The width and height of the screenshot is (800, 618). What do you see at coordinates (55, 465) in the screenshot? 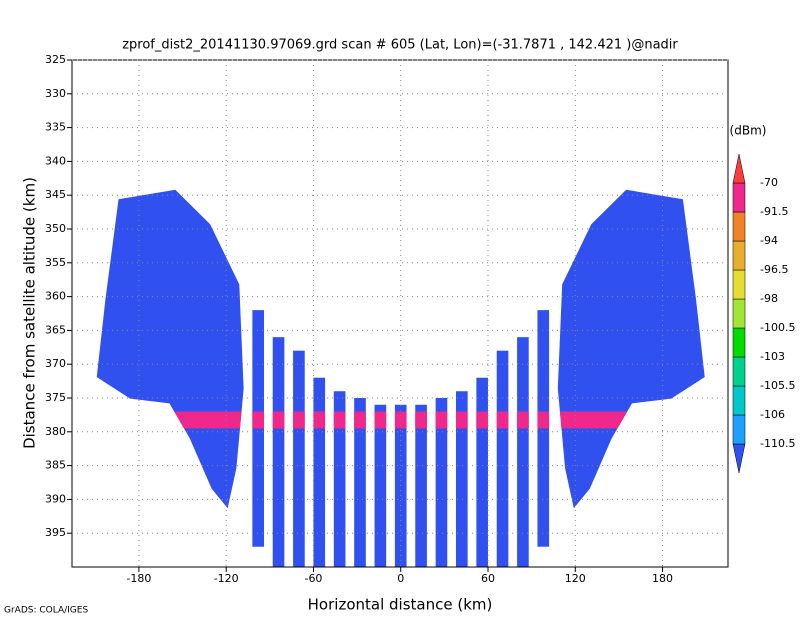
I see `y-tick-label: 385` at bounding box center [55, 465].